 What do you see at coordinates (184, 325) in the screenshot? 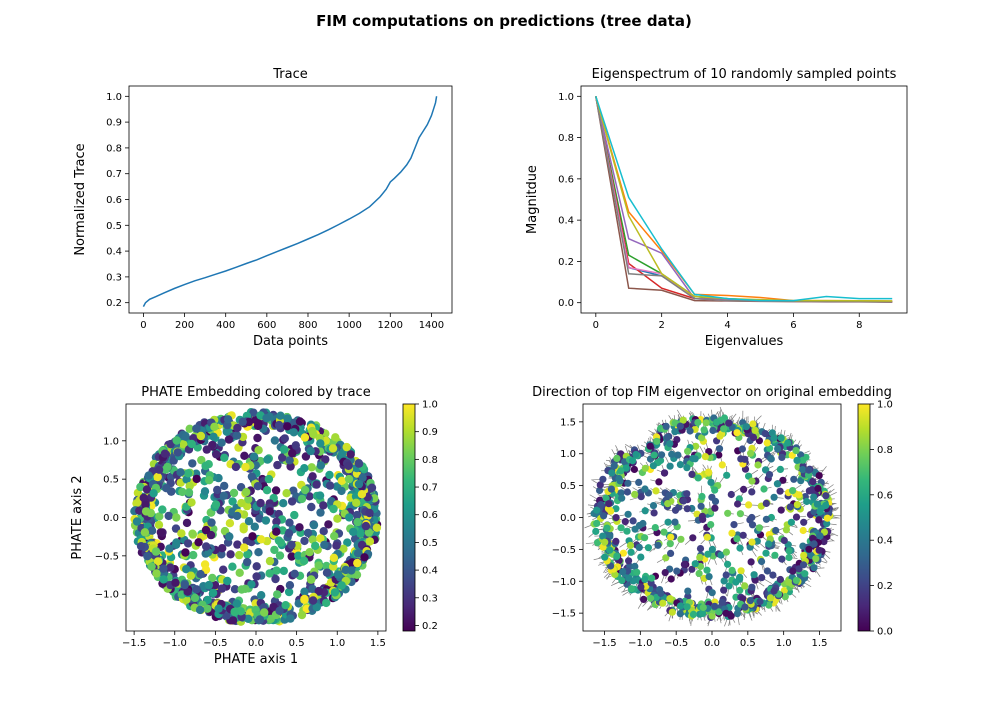
I see `x-tick-label: 200` at bounding box center [184, 325].